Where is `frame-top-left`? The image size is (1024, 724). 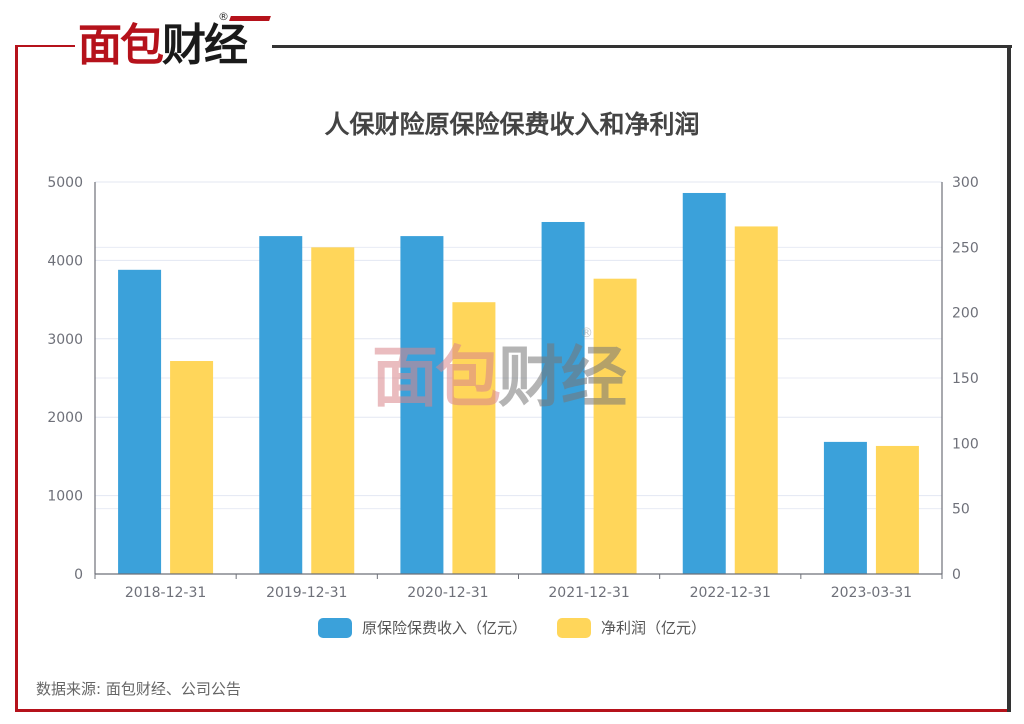
frame-top-left is located at coordinates (45, 46).